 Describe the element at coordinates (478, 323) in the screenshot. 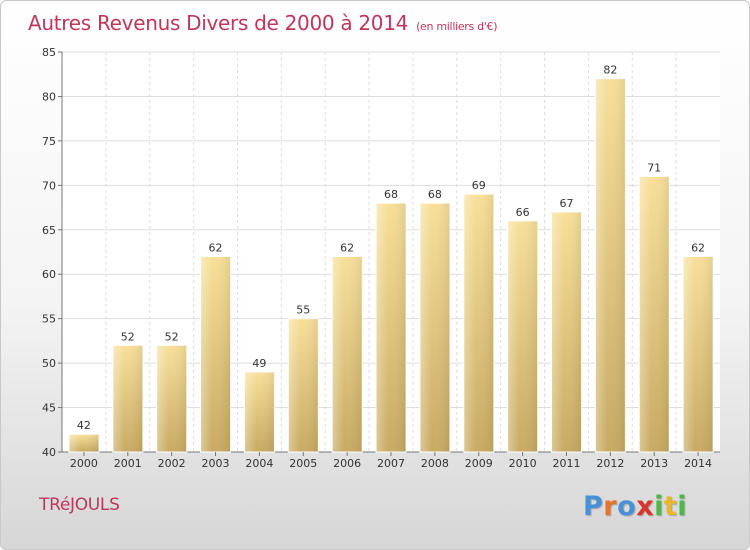

I see `bar-shine-2009` at that location.